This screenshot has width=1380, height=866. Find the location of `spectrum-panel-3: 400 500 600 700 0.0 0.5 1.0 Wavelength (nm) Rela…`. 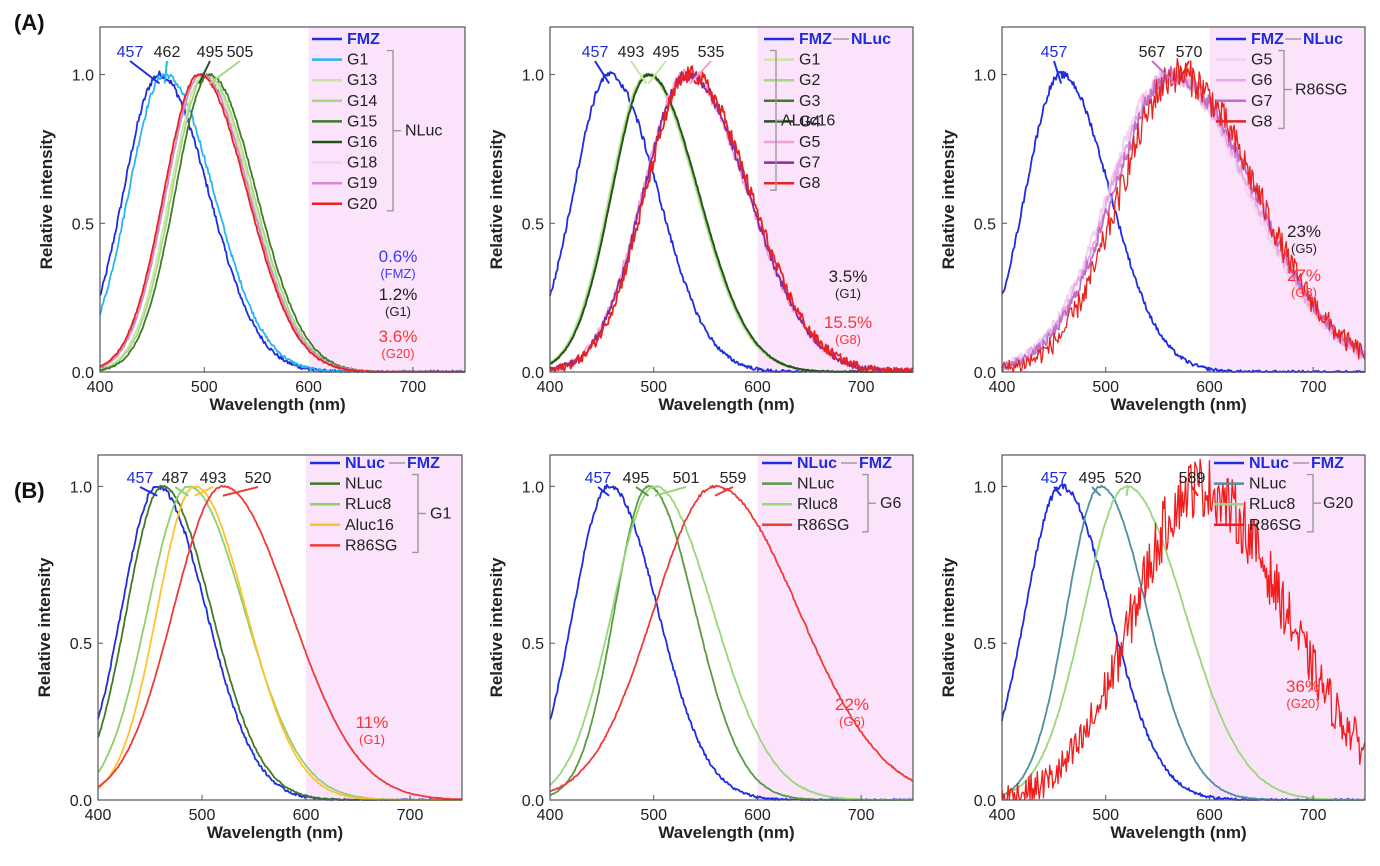

spectrum-panel-3: 400 500 600 700 0.0 0.5 1.0 Wavelength (nm) Rela… is located at coordinates (1152, 220).